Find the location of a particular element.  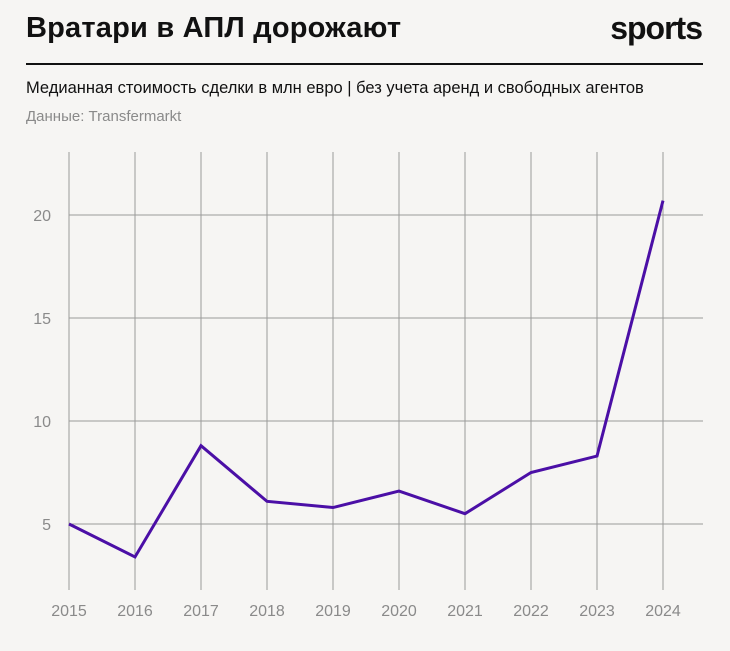

x-tick-label: 2016 is located at coordinates (135, 611).